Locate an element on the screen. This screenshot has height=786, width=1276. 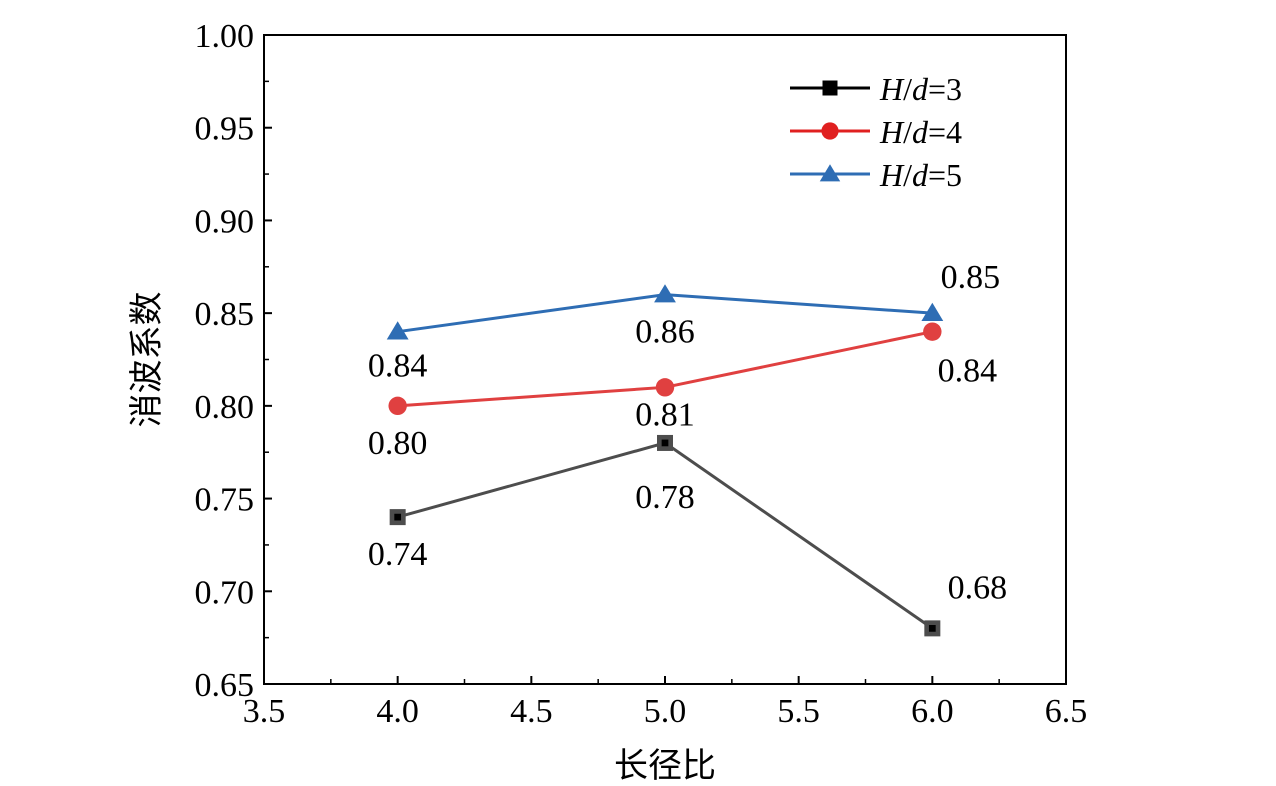
y-axis: 0.65 0.70 0.75 0.80 0.85 0.90 0.95 1.00 is located at coordinates (233, 361).